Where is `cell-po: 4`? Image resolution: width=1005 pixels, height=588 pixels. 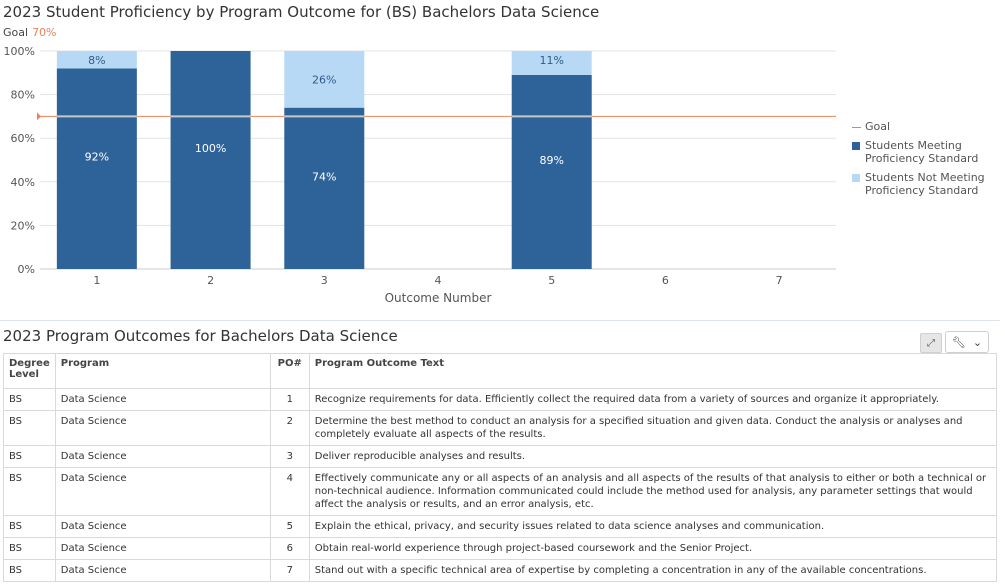
cell-po: 4 is located at coordinates (289, 491).